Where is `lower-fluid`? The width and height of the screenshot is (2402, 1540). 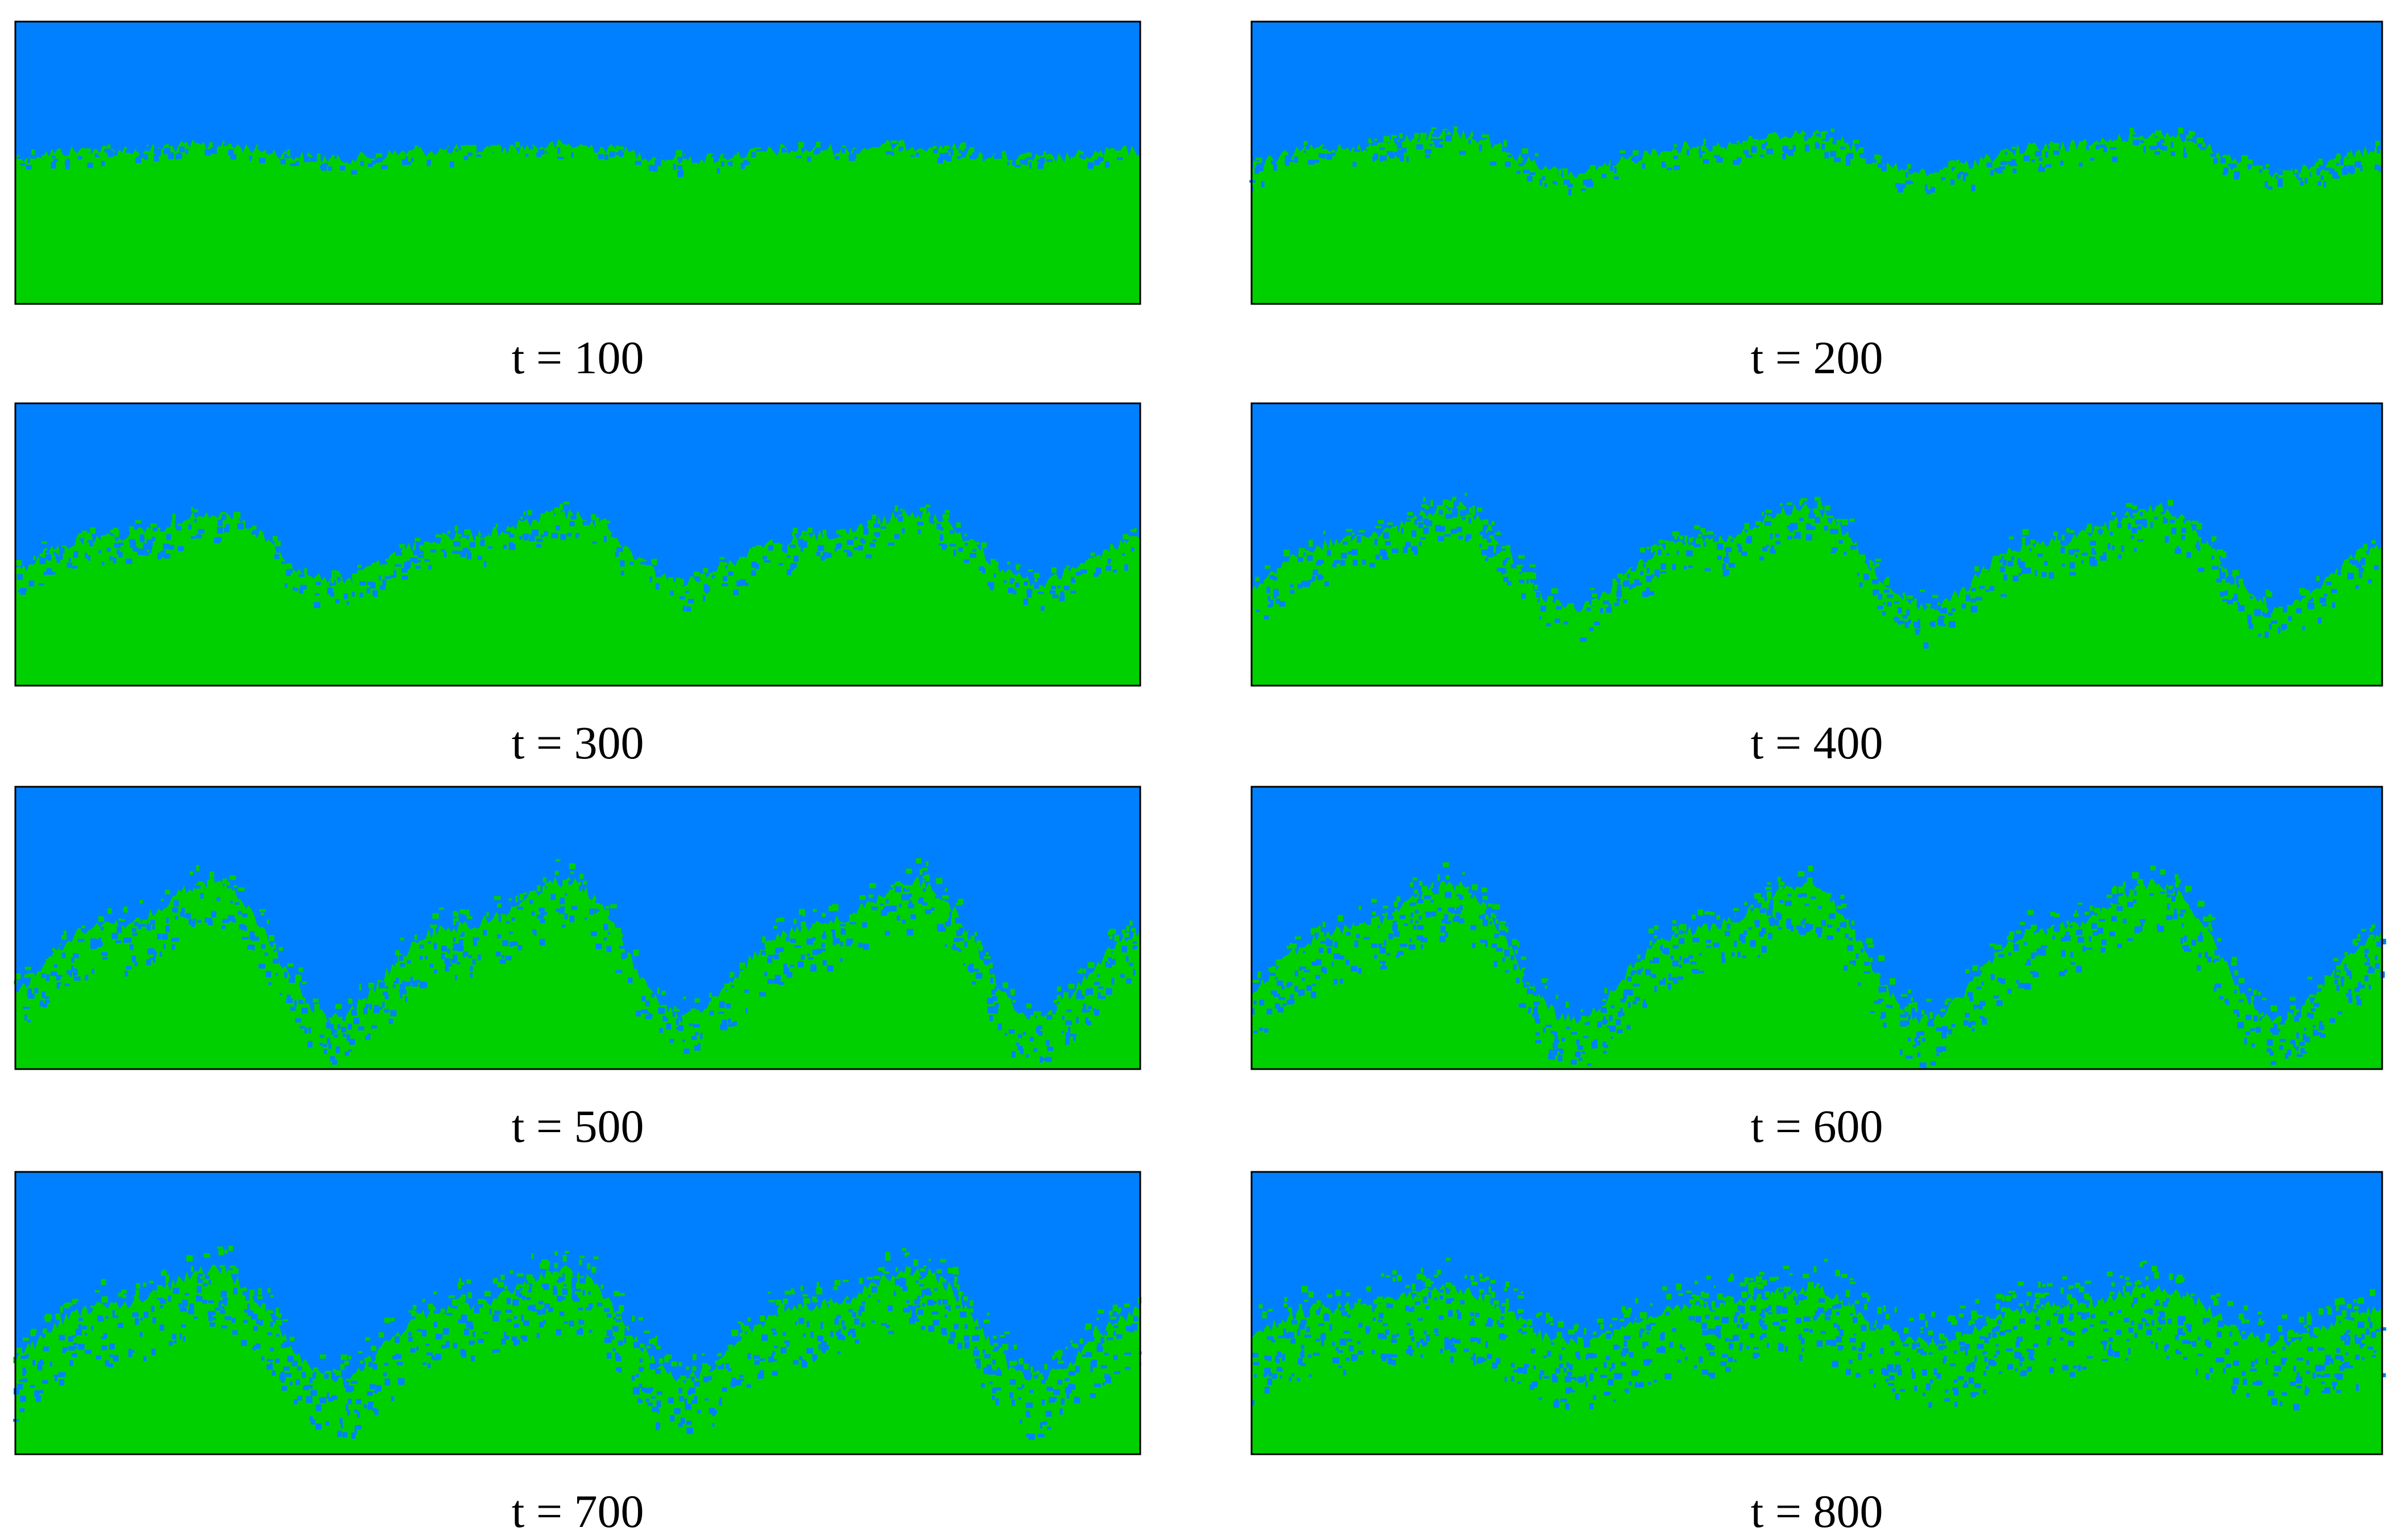
lower-fluid is located at coordinates (577, 597).